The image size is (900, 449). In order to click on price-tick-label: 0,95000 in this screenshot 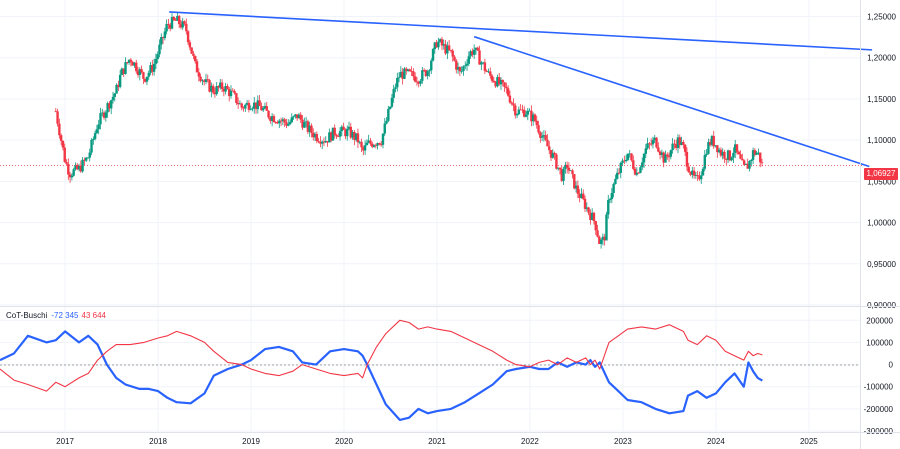, I will do `click(881, 264)`.